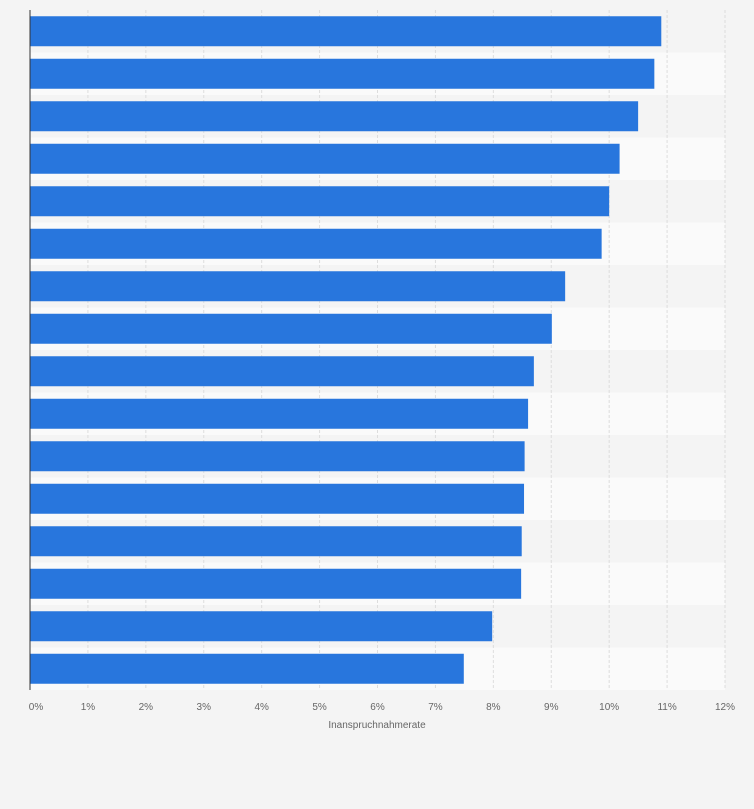 The image size is (754, 809). Describe the element at coordinates (261, 707) in the screenshot. I see `x-tick-label: 4%` at that location.